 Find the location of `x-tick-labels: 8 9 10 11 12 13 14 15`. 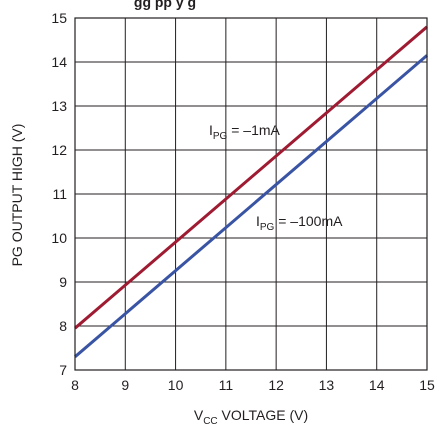

x-tick-labels: 8 9 10 11 12 13 14 15 is located at coordinates (253, 385).